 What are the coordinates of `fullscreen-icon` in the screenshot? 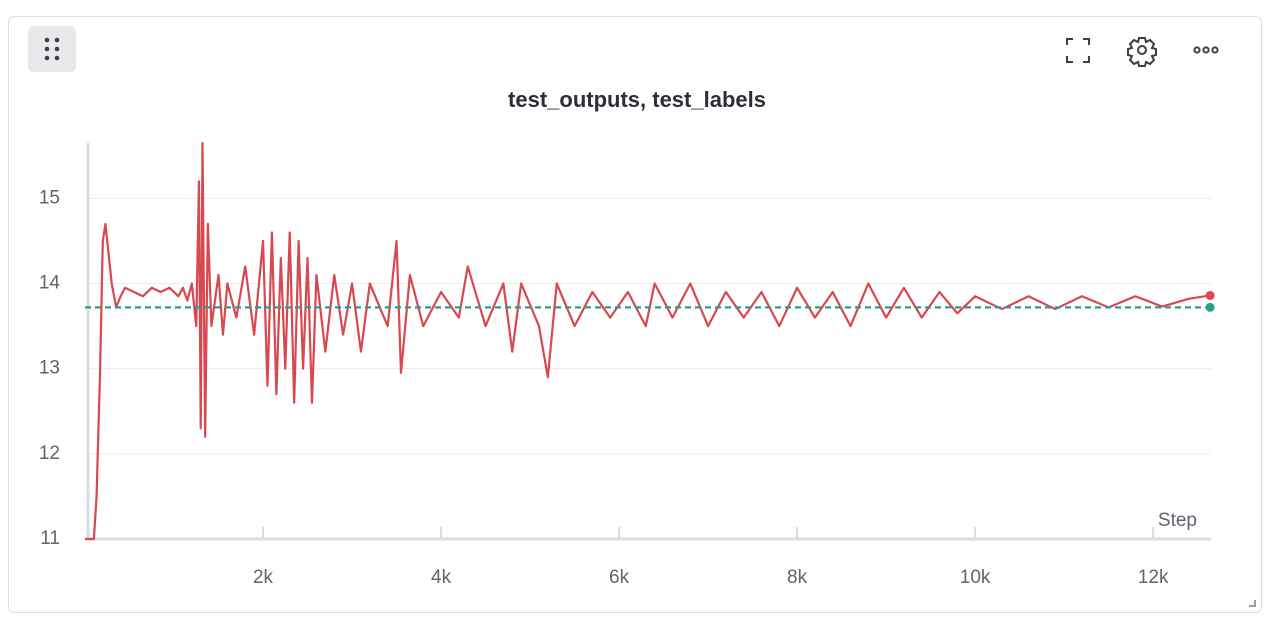 It's located at (1078, 50).